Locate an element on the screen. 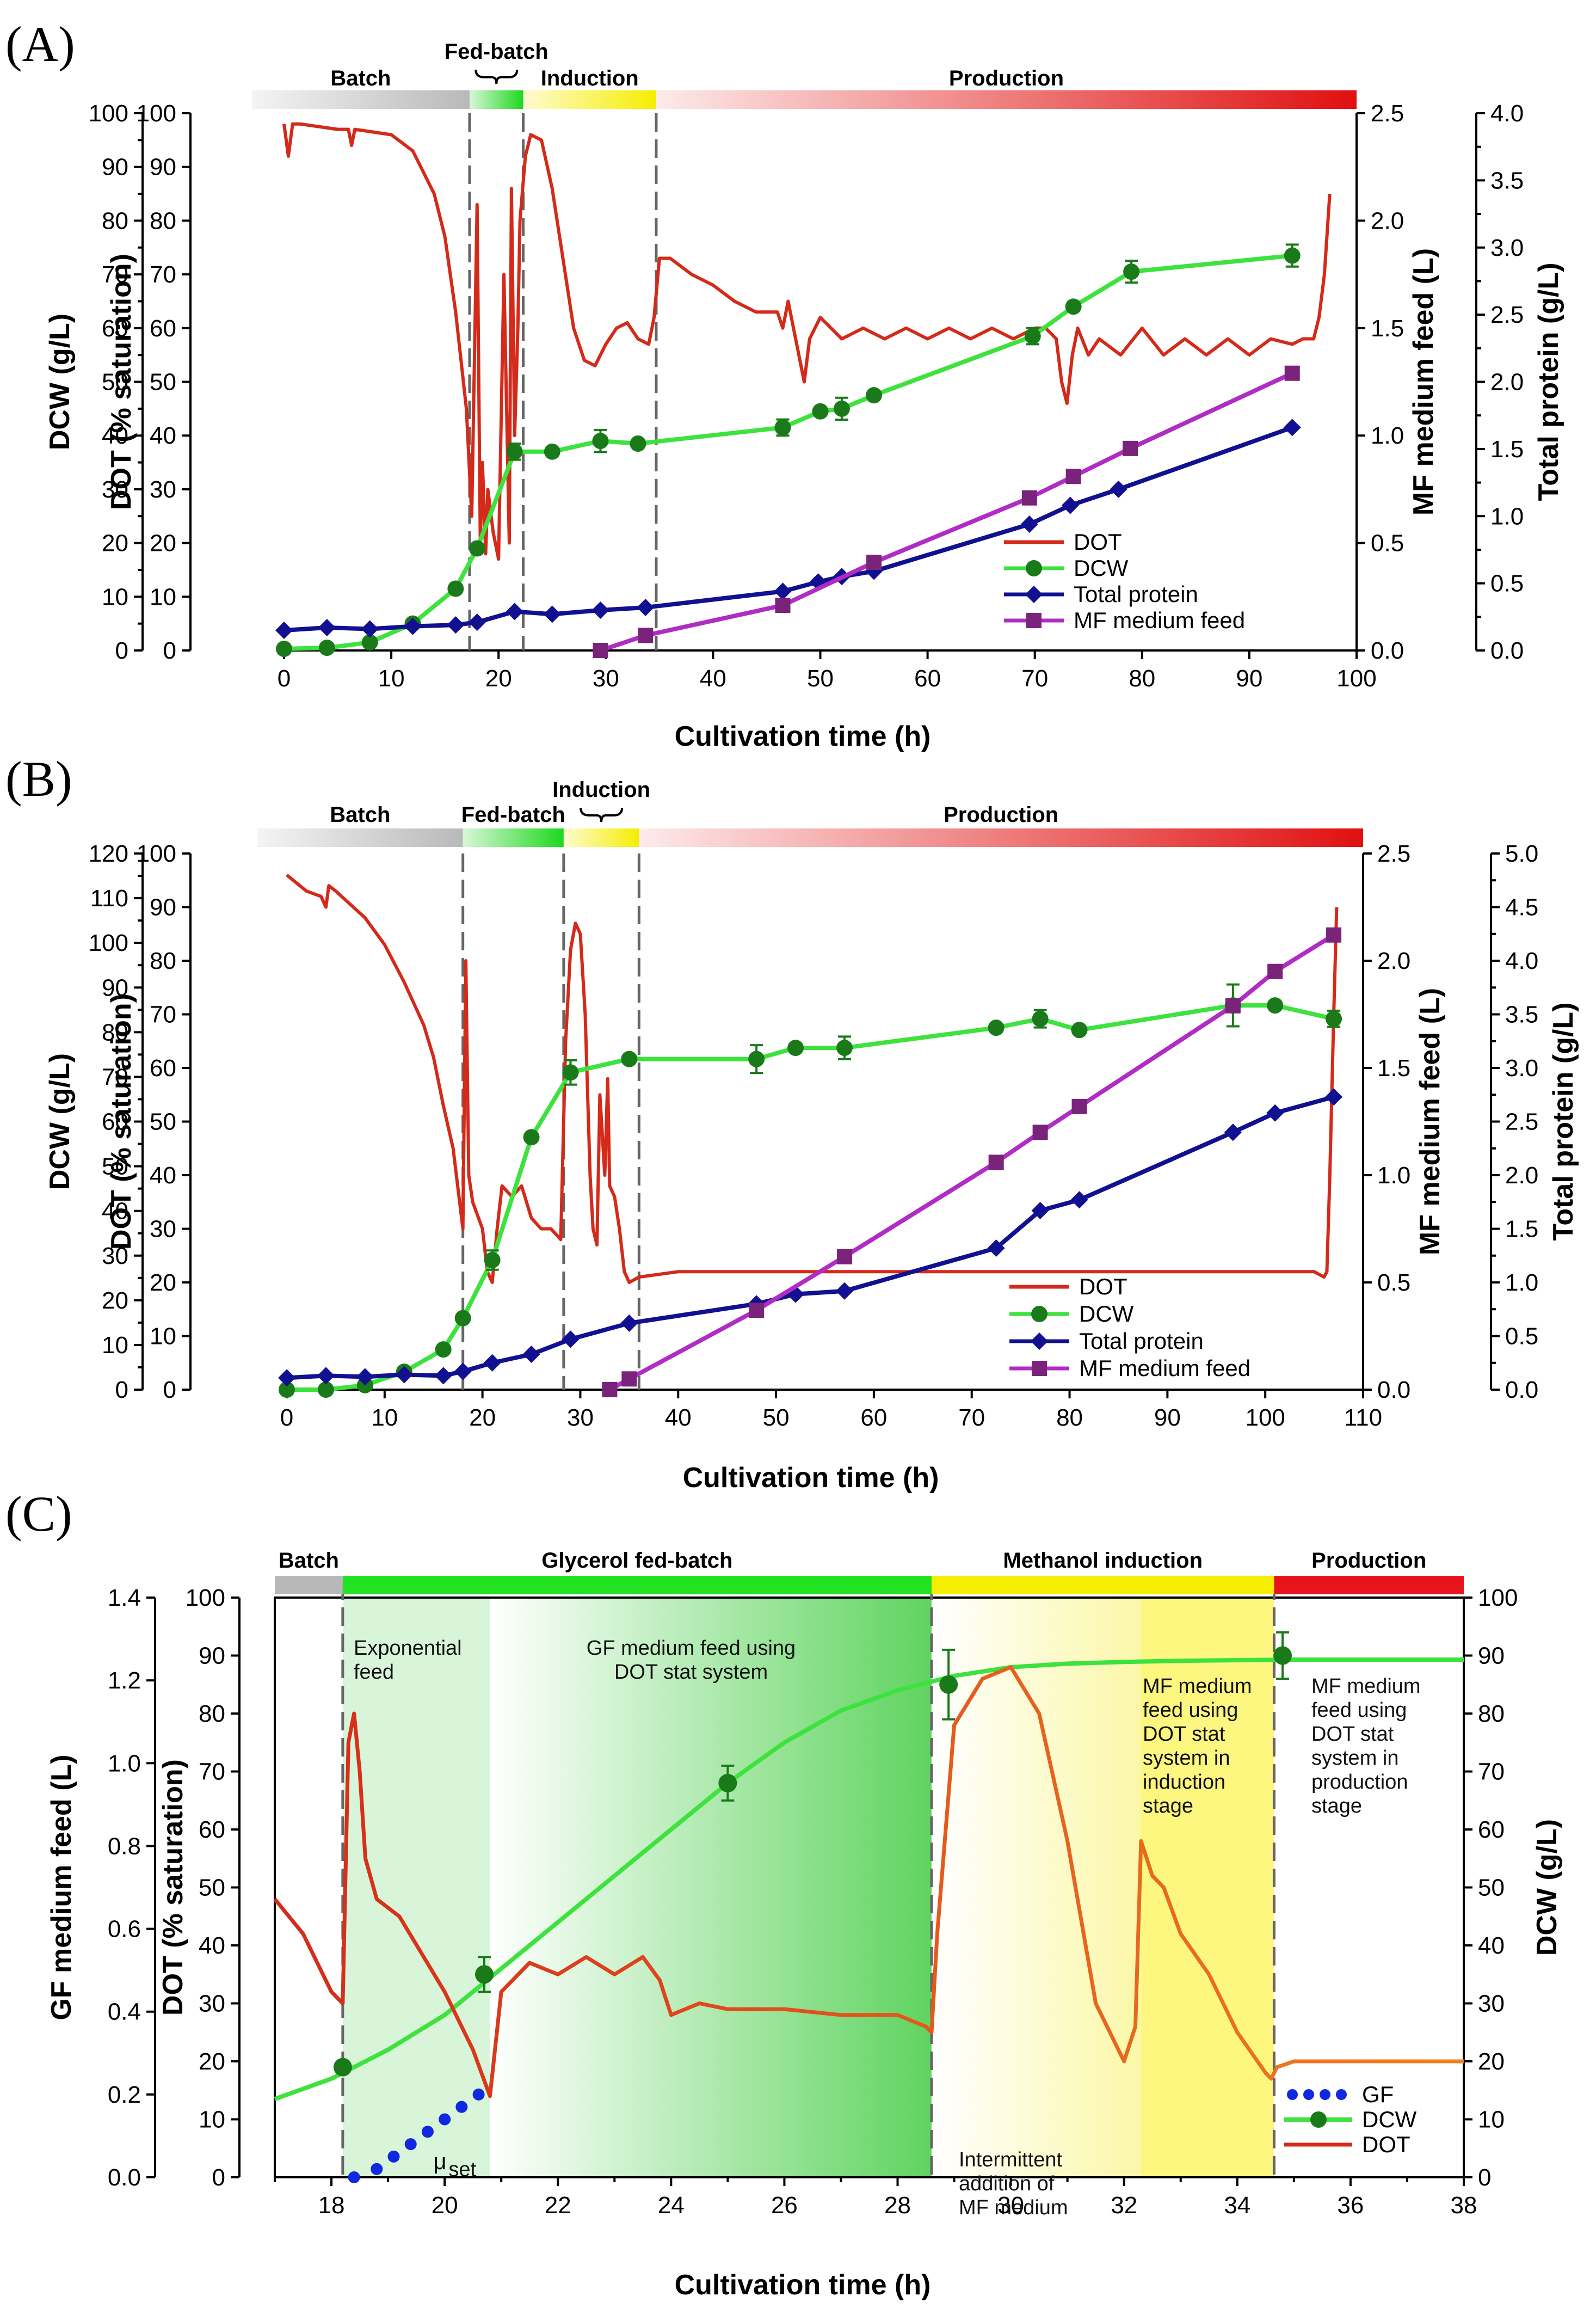  legend-label-dot: DOT is located at coordinates (1098, 542).